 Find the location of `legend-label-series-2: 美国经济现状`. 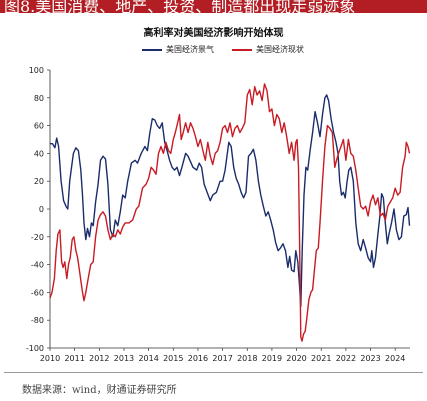

legend-label-series-2: 美国经济现状 is located at coordinates (280, 49).